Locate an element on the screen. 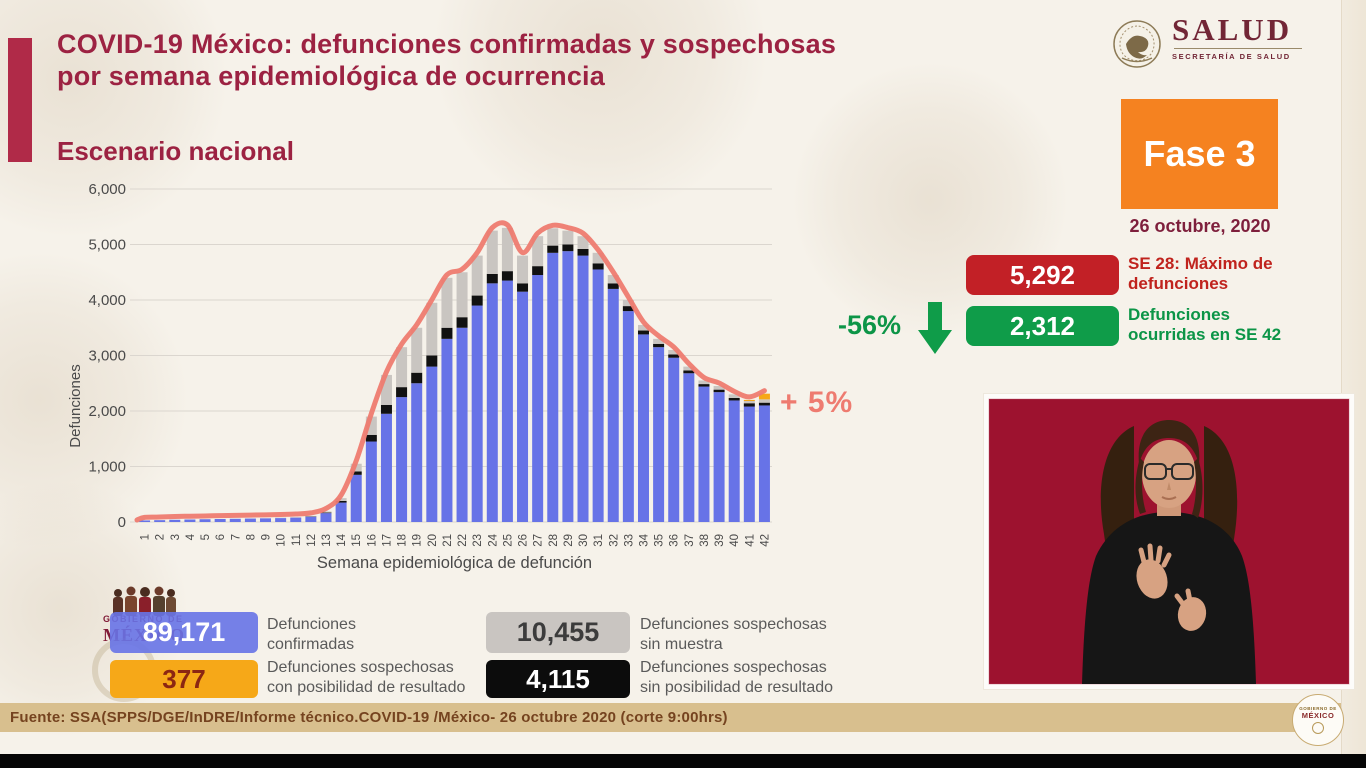 This screenshot has height=768, width=1366. page-subtitle: Escenario nacional is located at coordinates (175, 151).